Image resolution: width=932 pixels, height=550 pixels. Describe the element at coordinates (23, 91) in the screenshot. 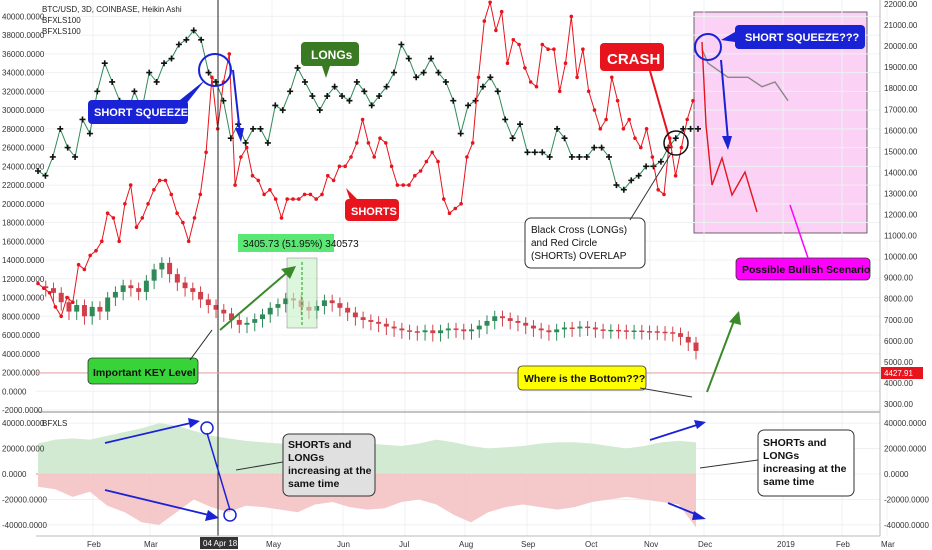

I see `left-tick-label: 32000.0000` at that location.